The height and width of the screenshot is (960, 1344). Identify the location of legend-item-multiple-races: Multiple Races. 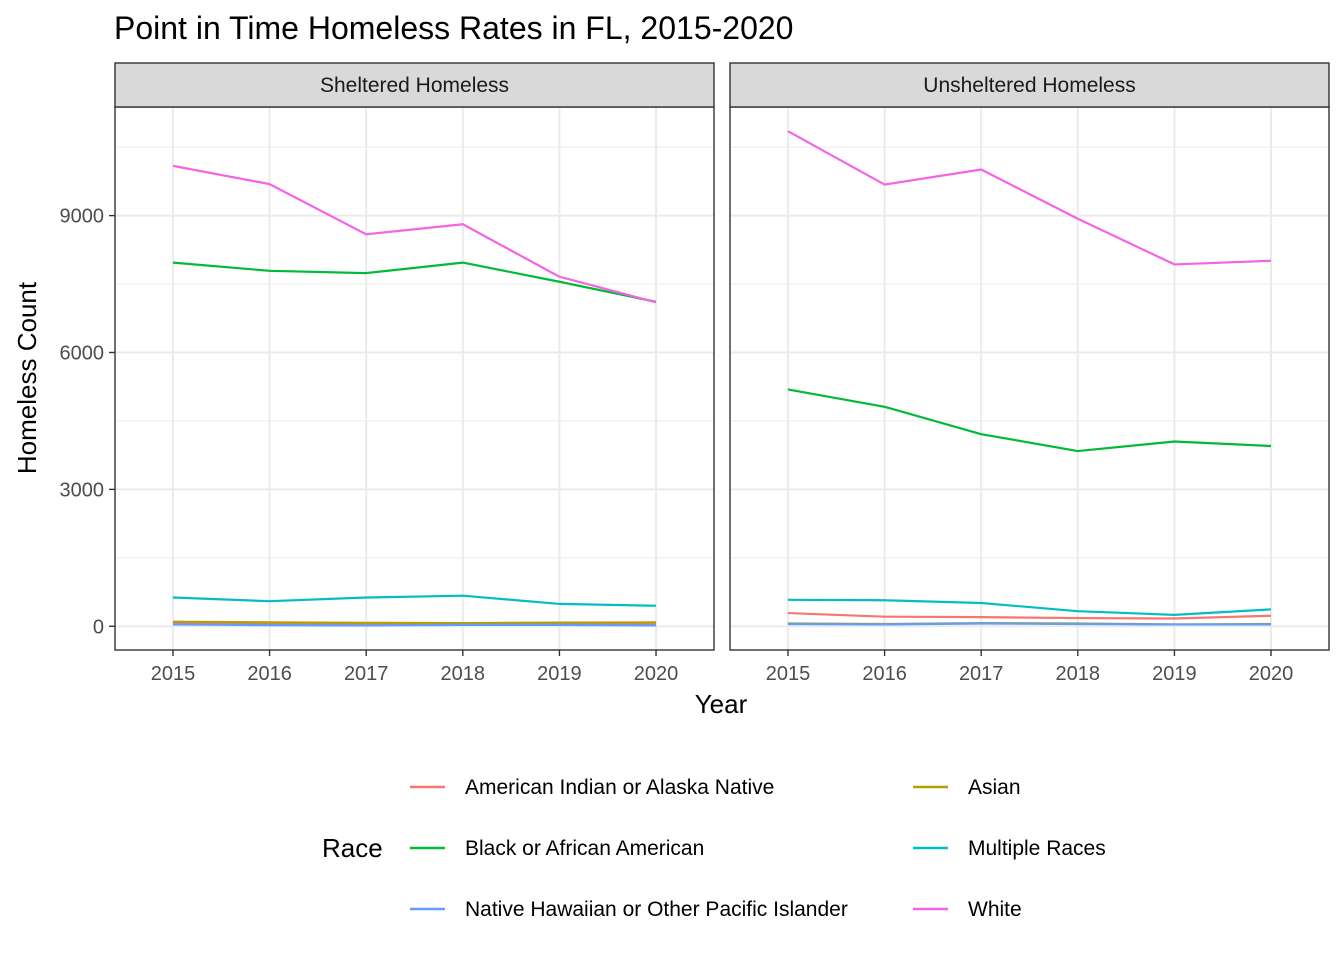
(1009, 848).